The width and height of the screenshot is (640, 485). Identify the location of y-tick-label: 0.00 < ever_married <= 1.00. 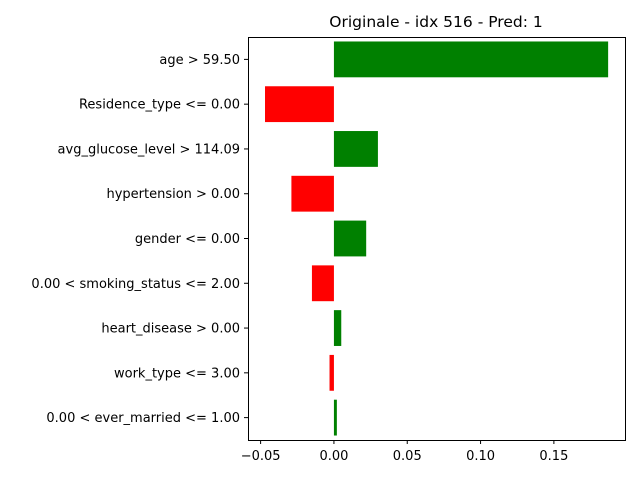
(143, 418).